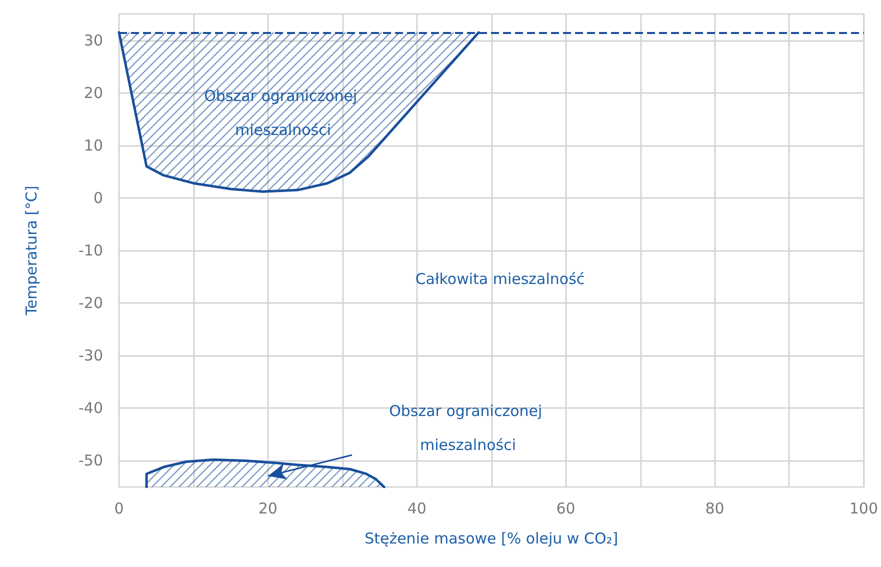 The height and width of the screenshot is (567, 881). Describe the element at coordinates (98, 197) in the screenshot. I see `y-tick-label: 0` at that location.